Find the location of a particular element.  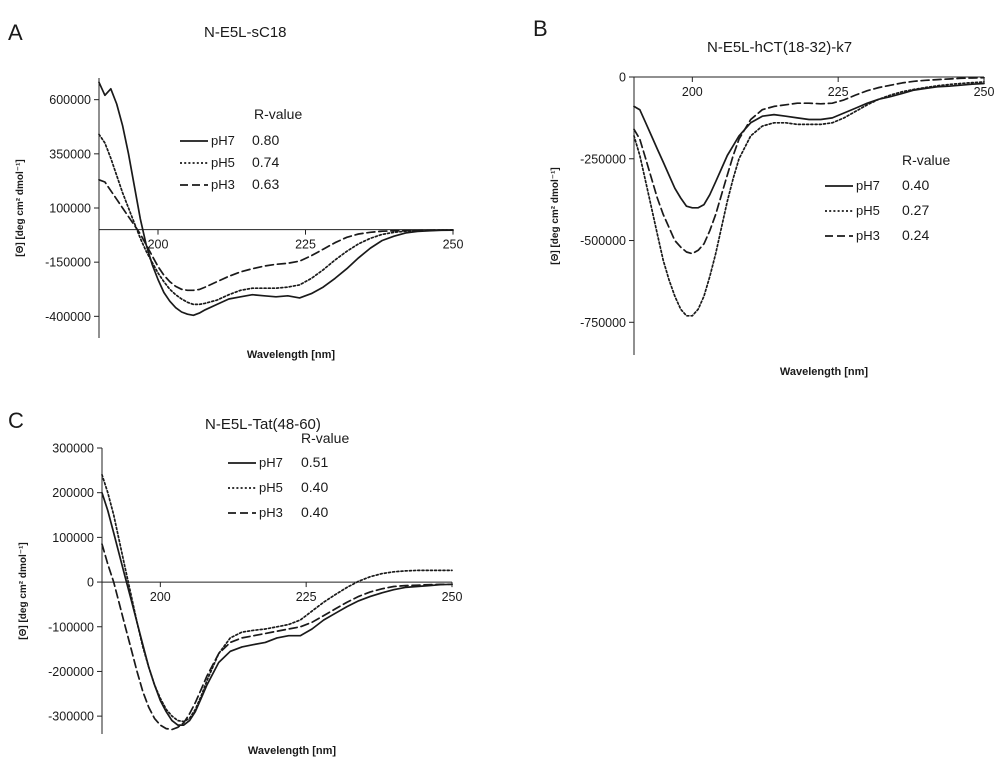

panel-a-y-tick-label: 350000 is located at coordinates (70, 154).